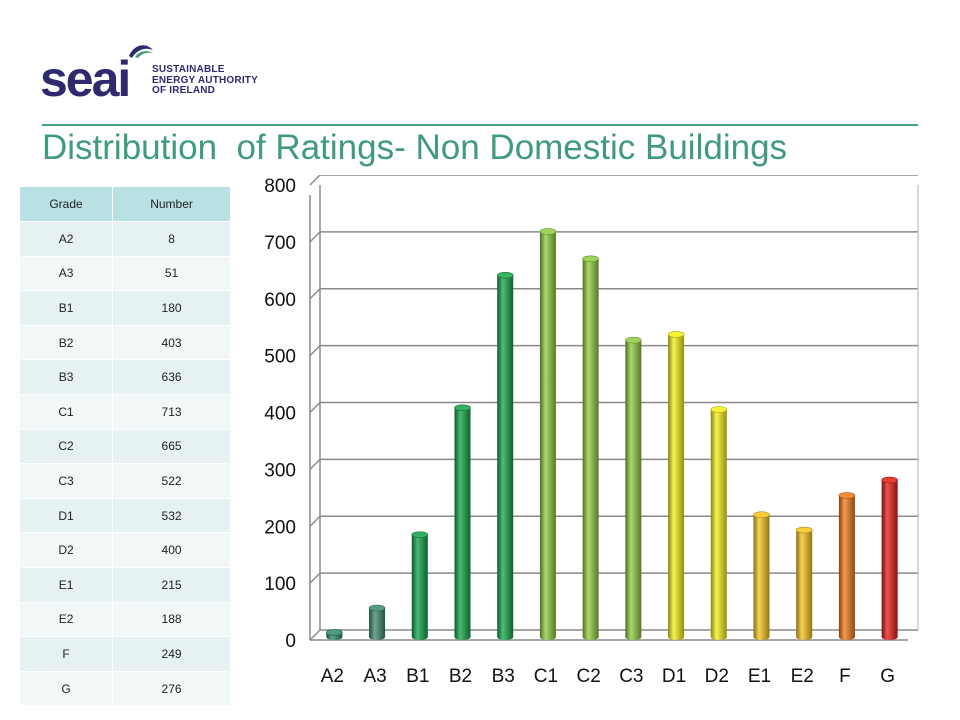 The height and width of the screenshot is (720, 960). I want to click on x-tick-label: E1, so click(759, 676).